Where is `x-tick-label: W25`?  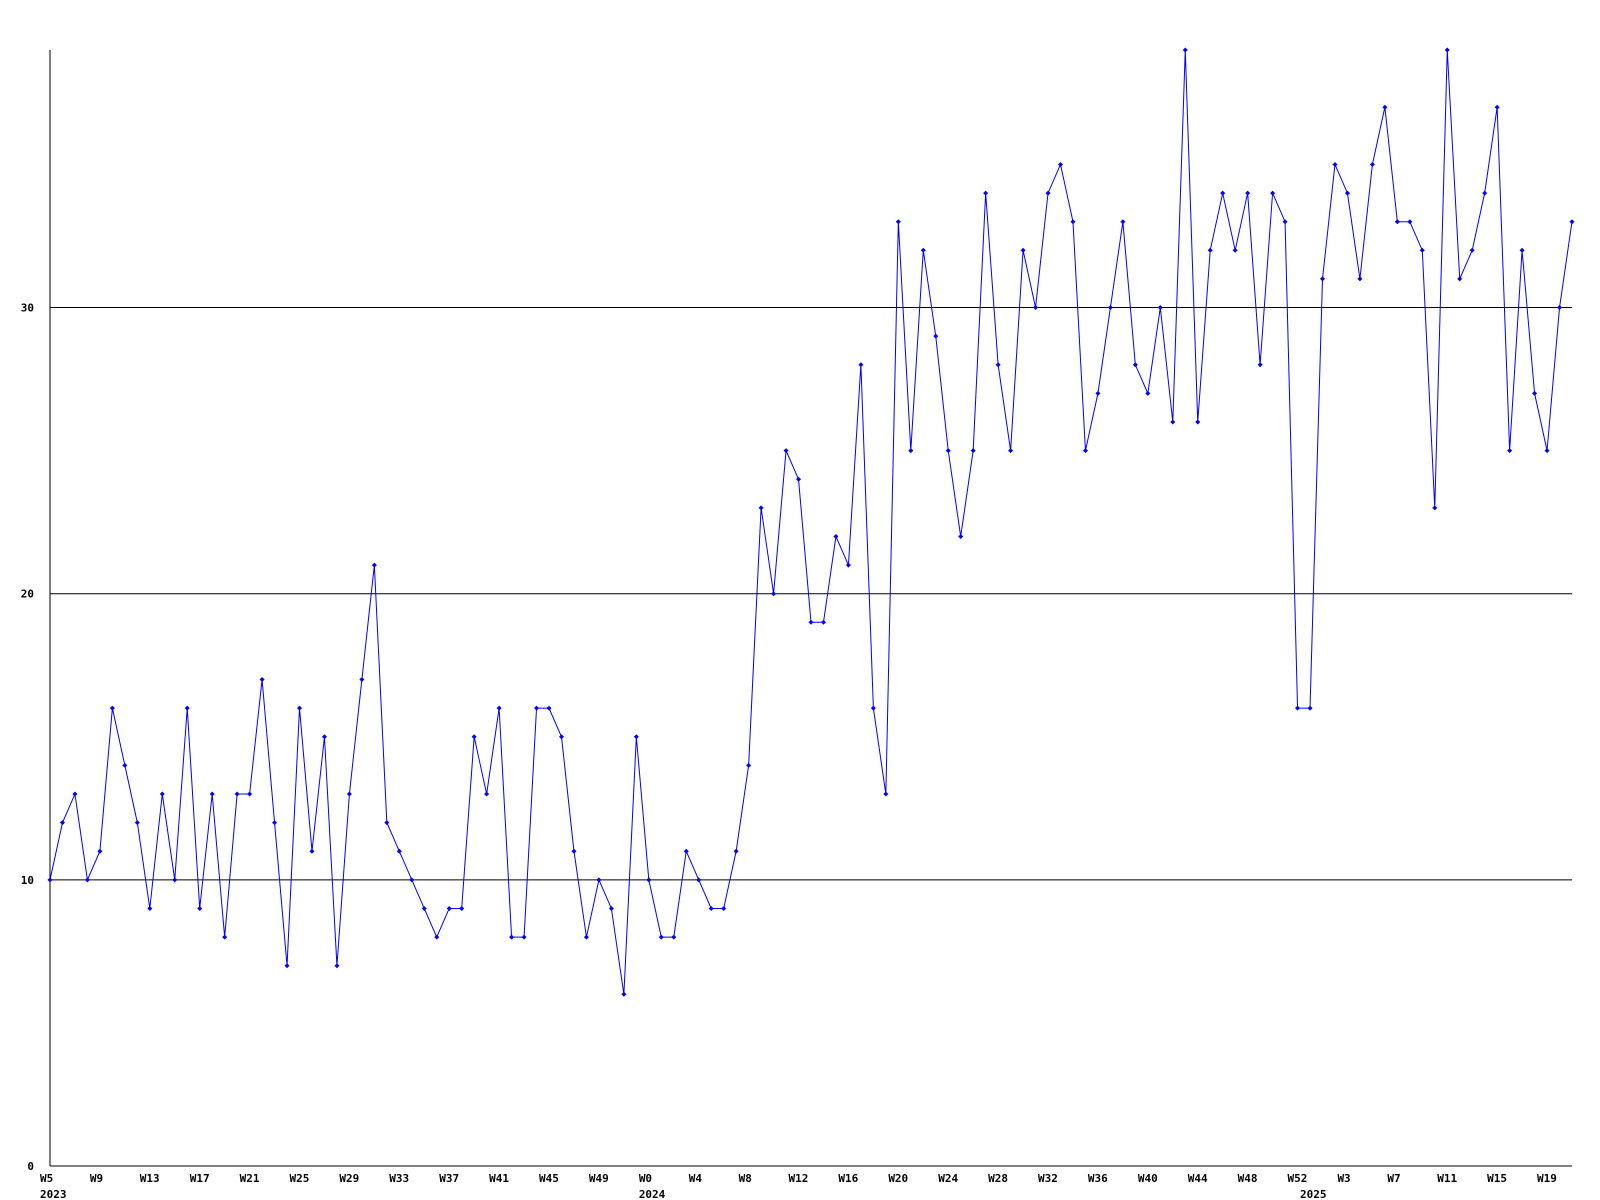 x-tick-label: W25 is located at coordinates (300, 1178).